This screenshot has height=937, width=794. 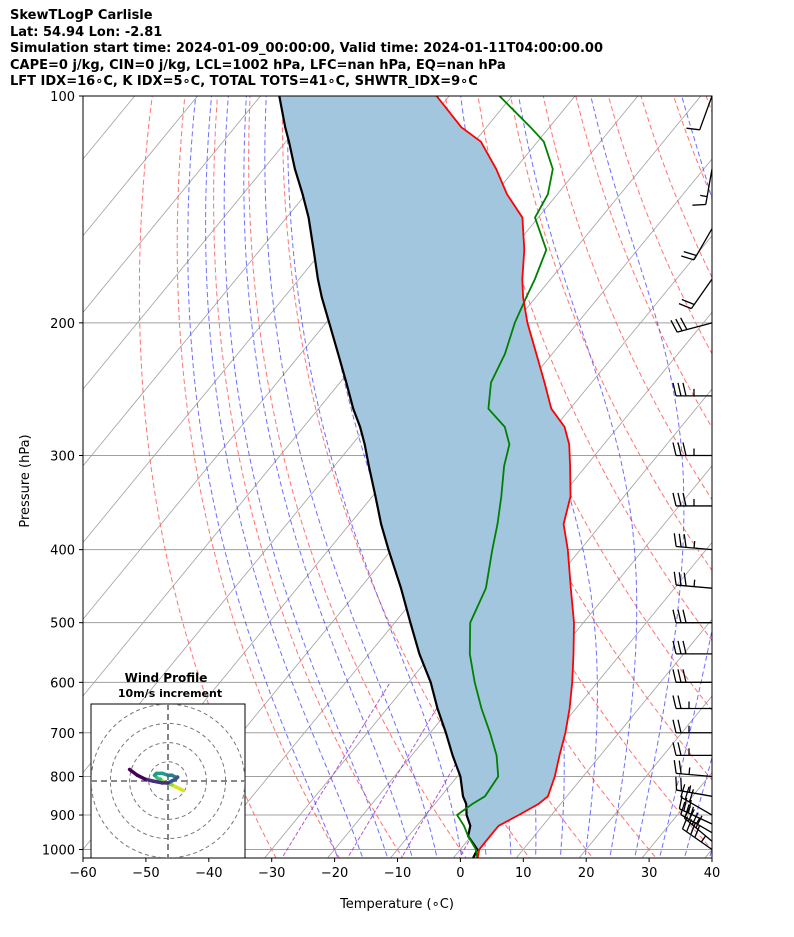 What do you see at coordinates (334, 873) in the screenshot?
I see `x-tick-label: −20` at bounding box center [334, 873].